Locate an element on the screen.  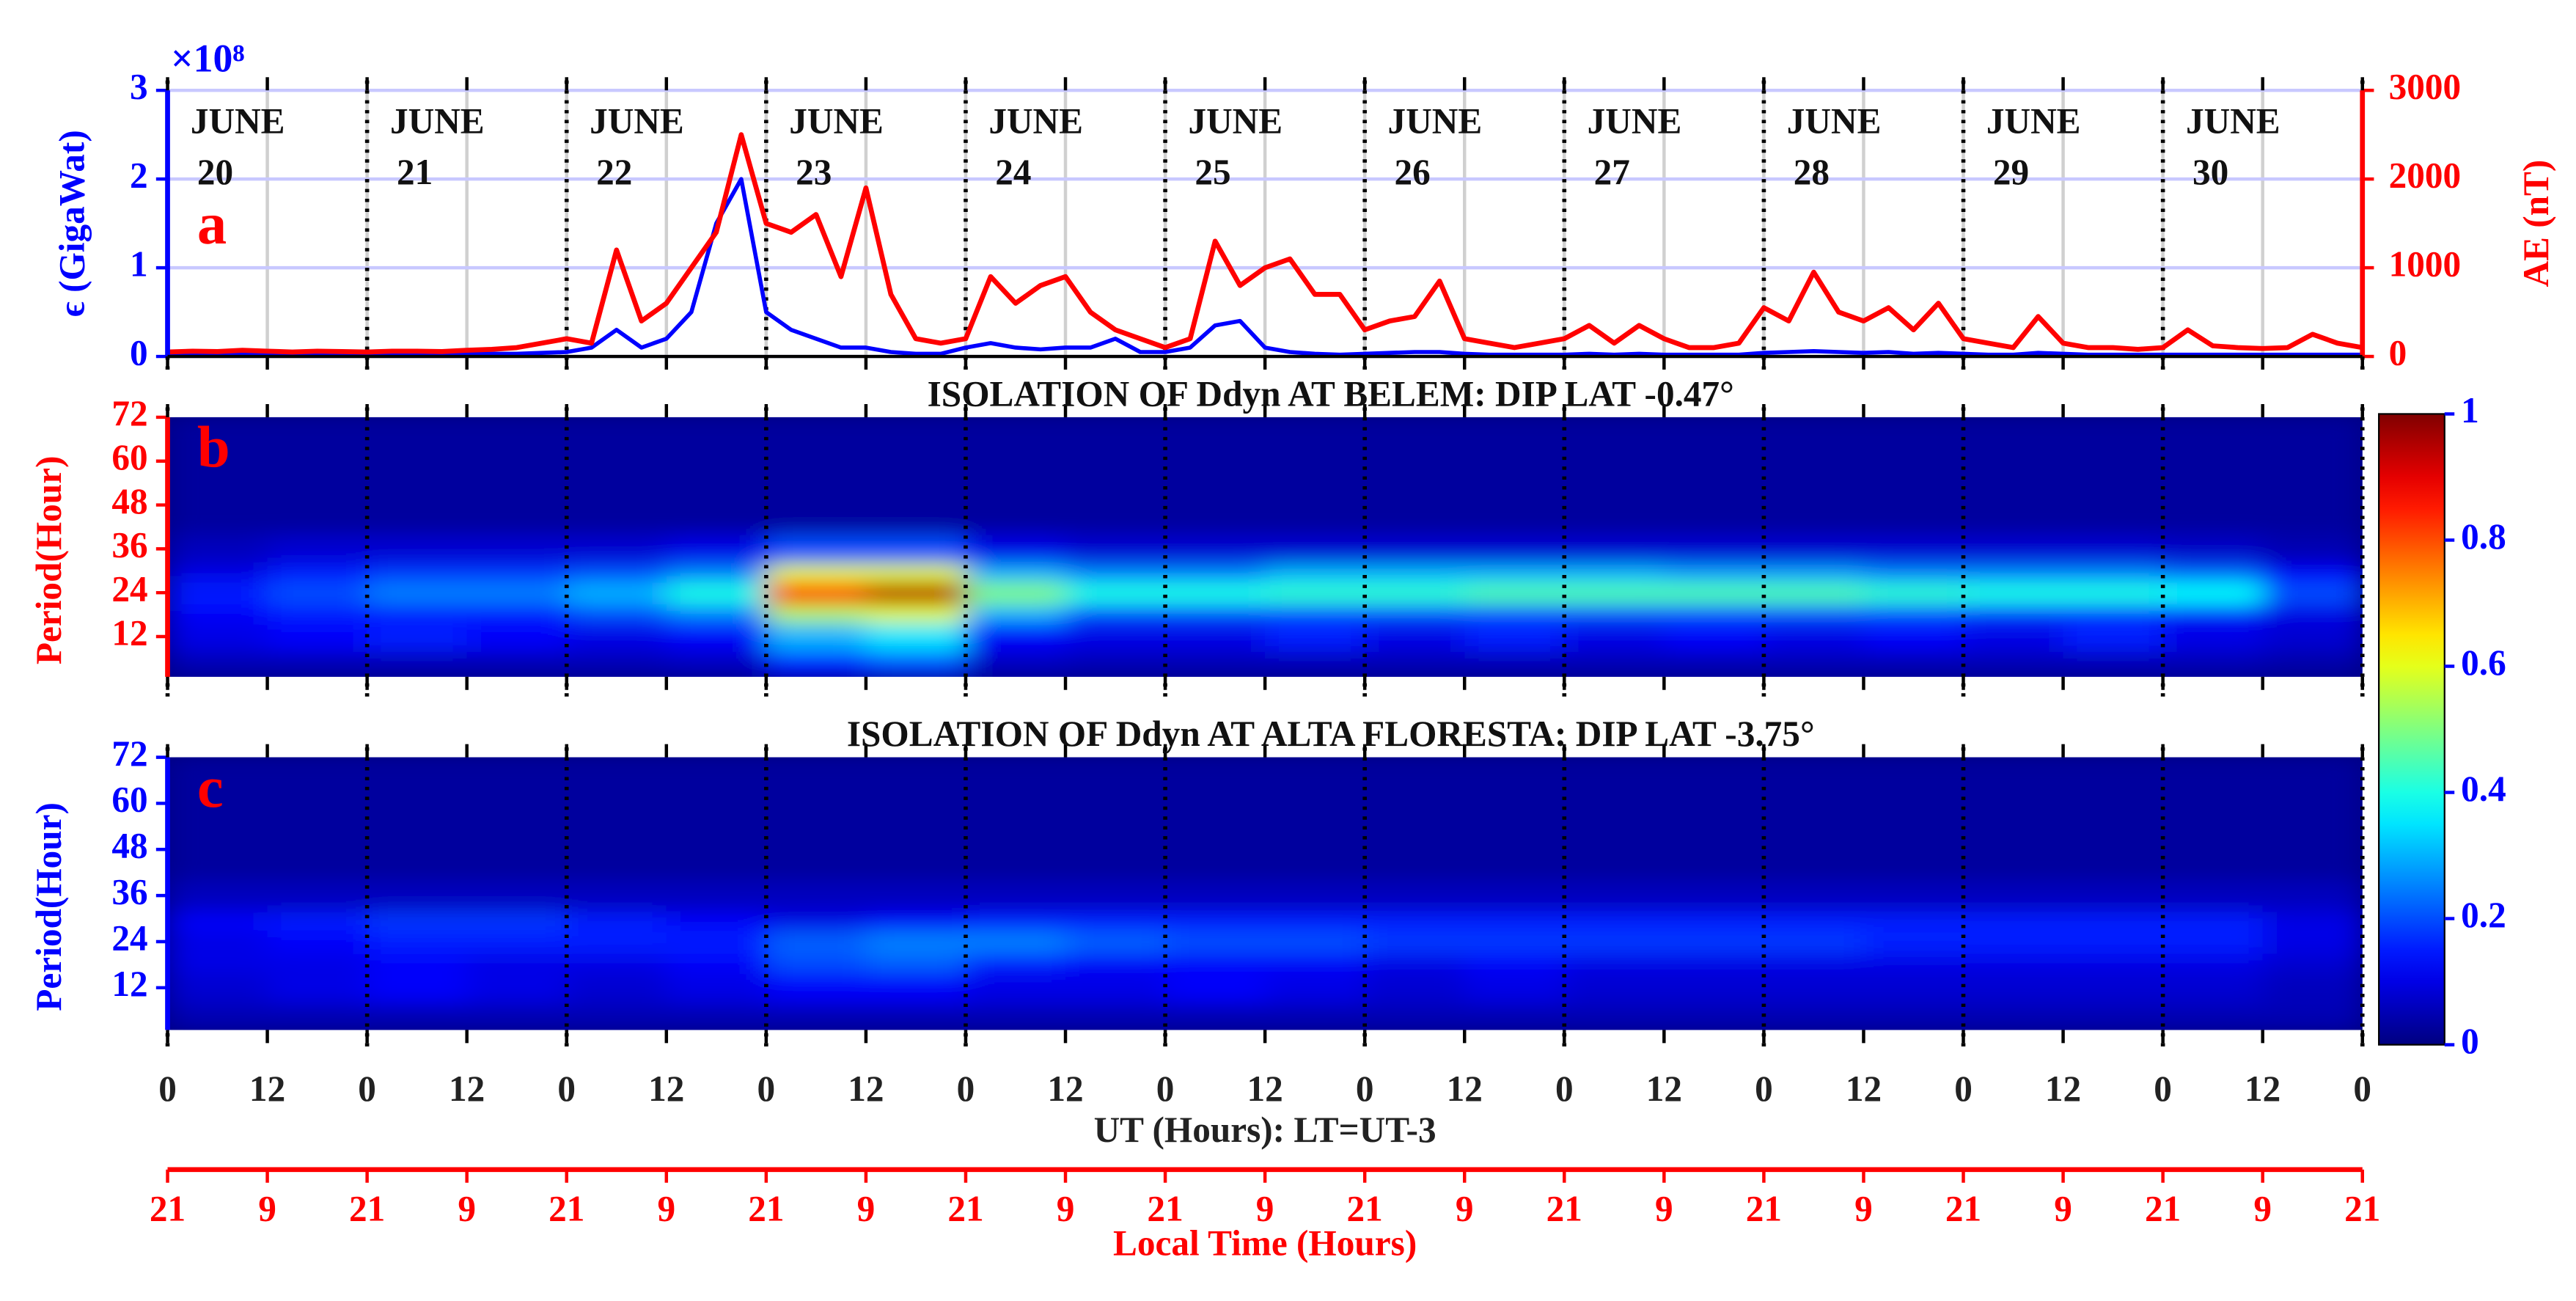
y2-tick-label: 2000 is located at coordinates (2426, 175).